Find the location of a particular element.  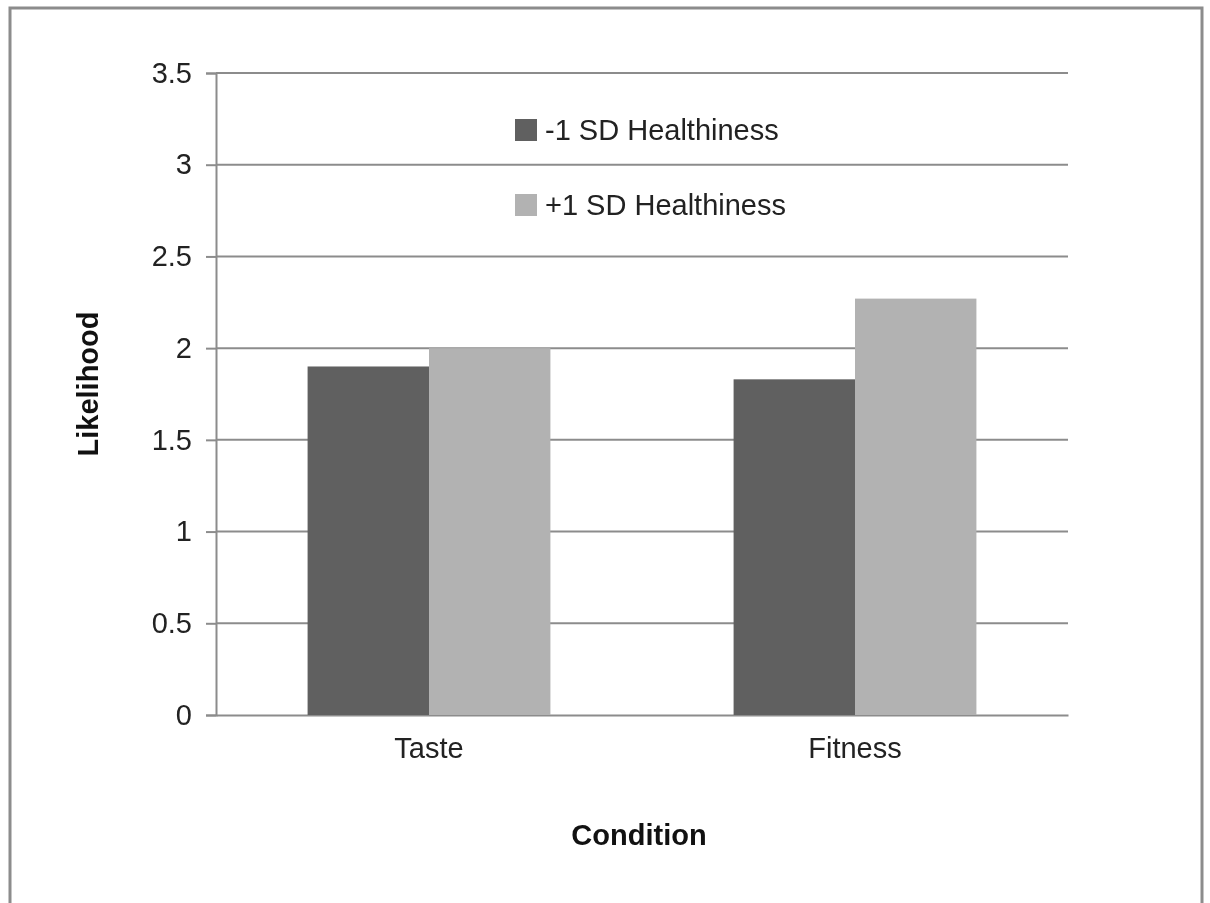

y-tick-label: 3 is located at coordinates (183, 164).